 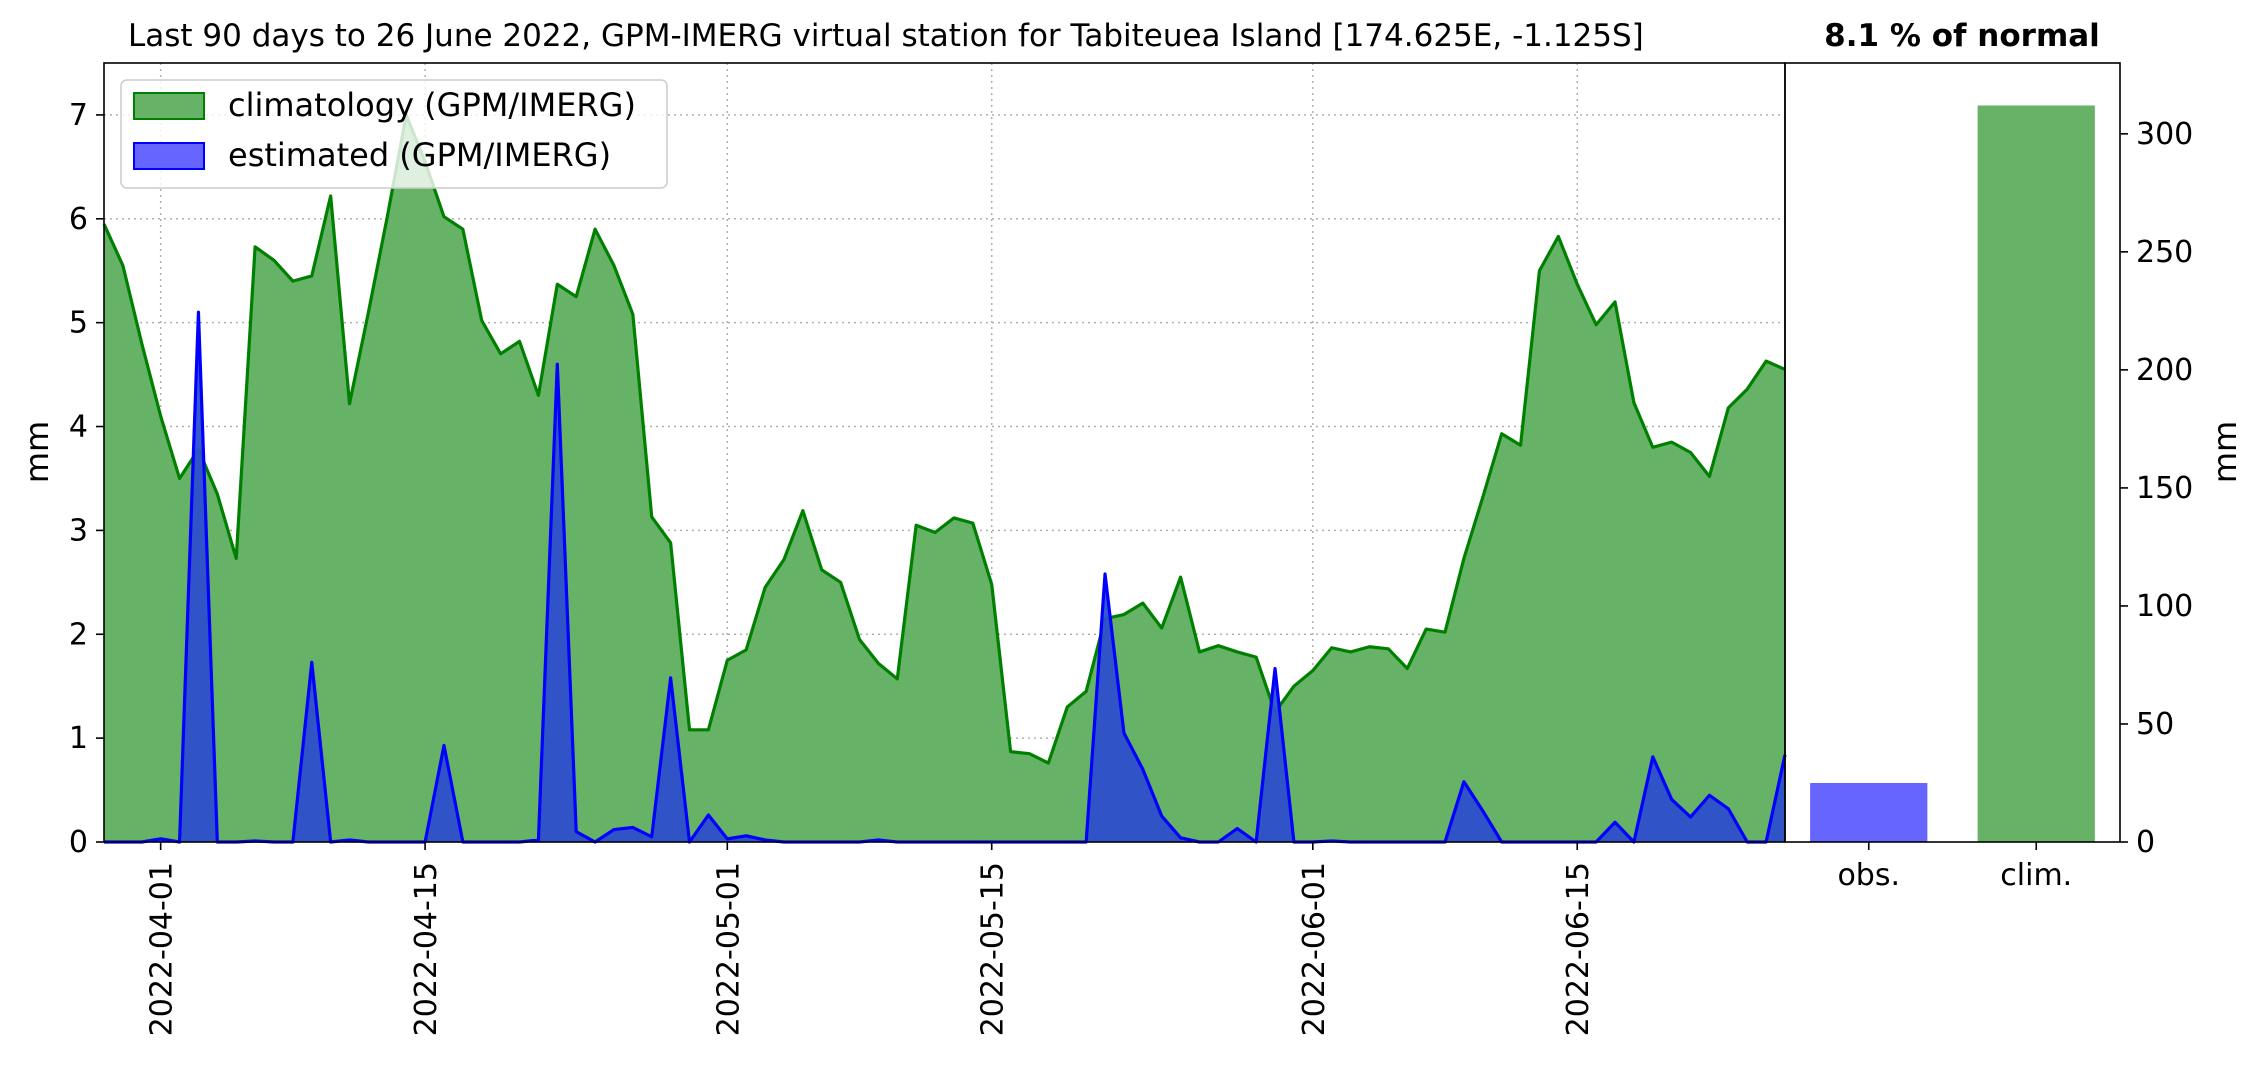 I want to click on x-tick-label: 2022-04-15, so click(x=426, y=949).